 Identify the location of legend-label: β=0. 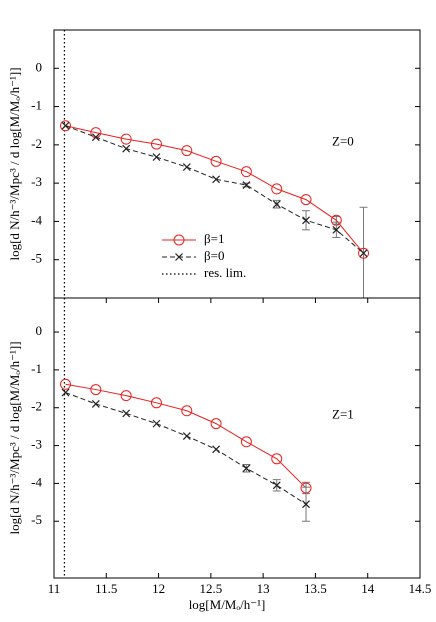
(214, 255).